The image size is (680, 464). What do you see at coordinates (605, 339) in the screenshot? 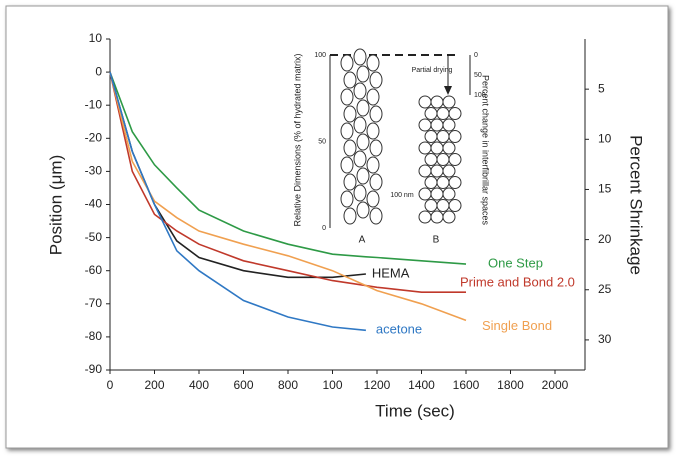
I see `y2-tick-label: 30` at bounding box center [605, 339].